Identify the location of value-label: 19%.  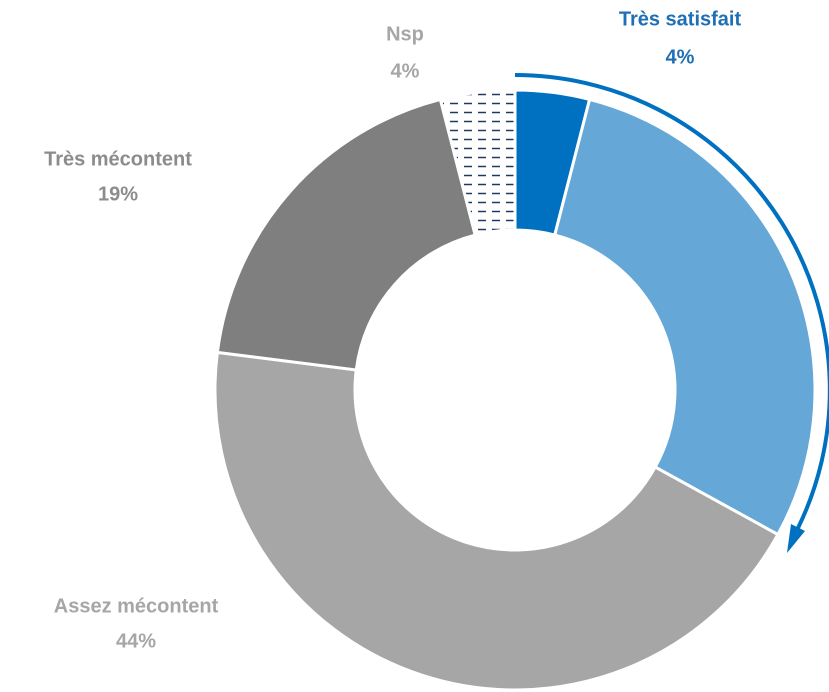
(118, 194).